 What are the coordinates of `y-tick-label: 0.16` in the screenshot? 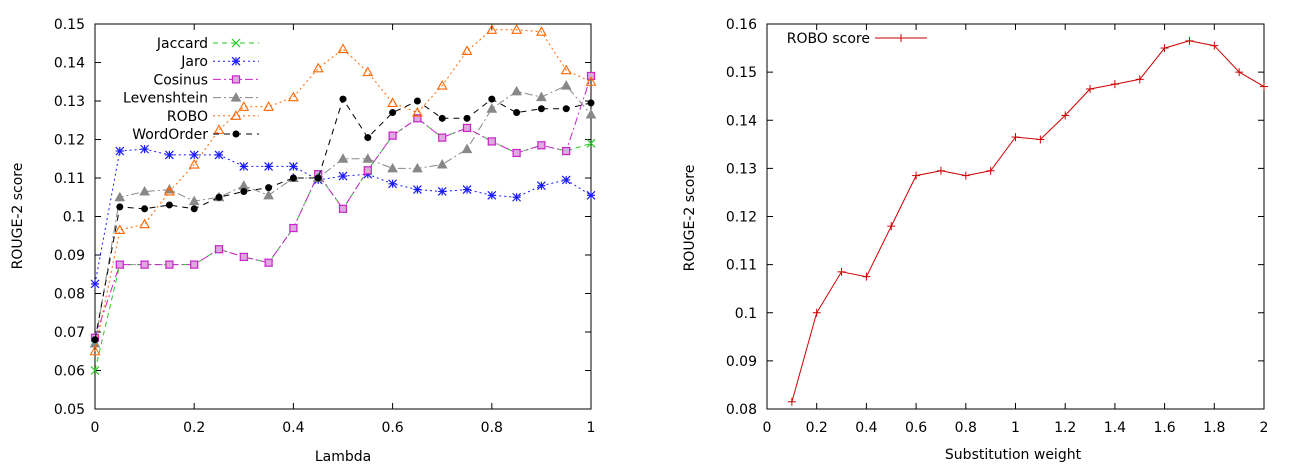 It's located at (741, 25).